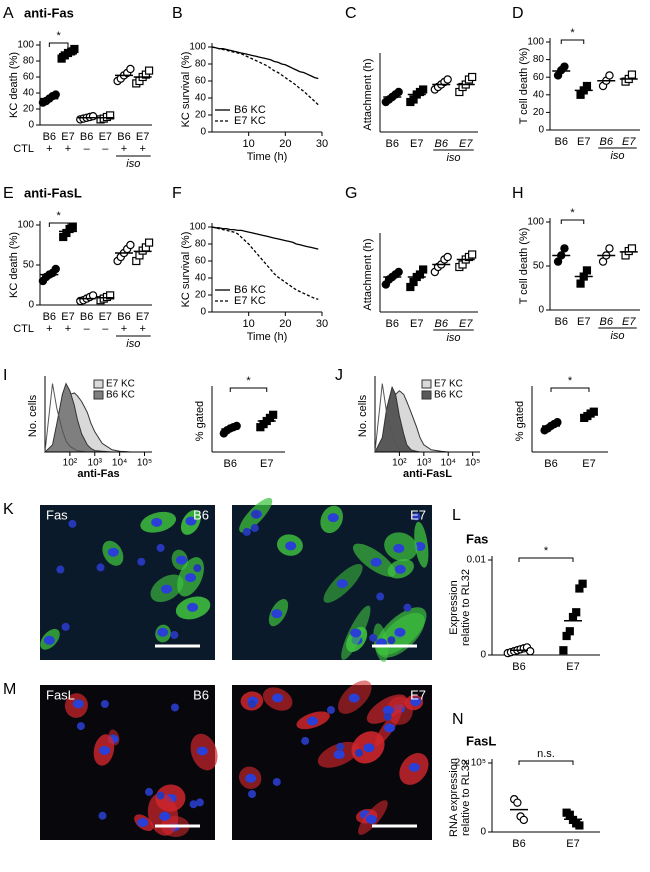 The image size is (650, 872). What do you see at coordinates (454, 607) in the screenshot?
I see `y-axis-label: Expression` at bounding box center [454, 607].